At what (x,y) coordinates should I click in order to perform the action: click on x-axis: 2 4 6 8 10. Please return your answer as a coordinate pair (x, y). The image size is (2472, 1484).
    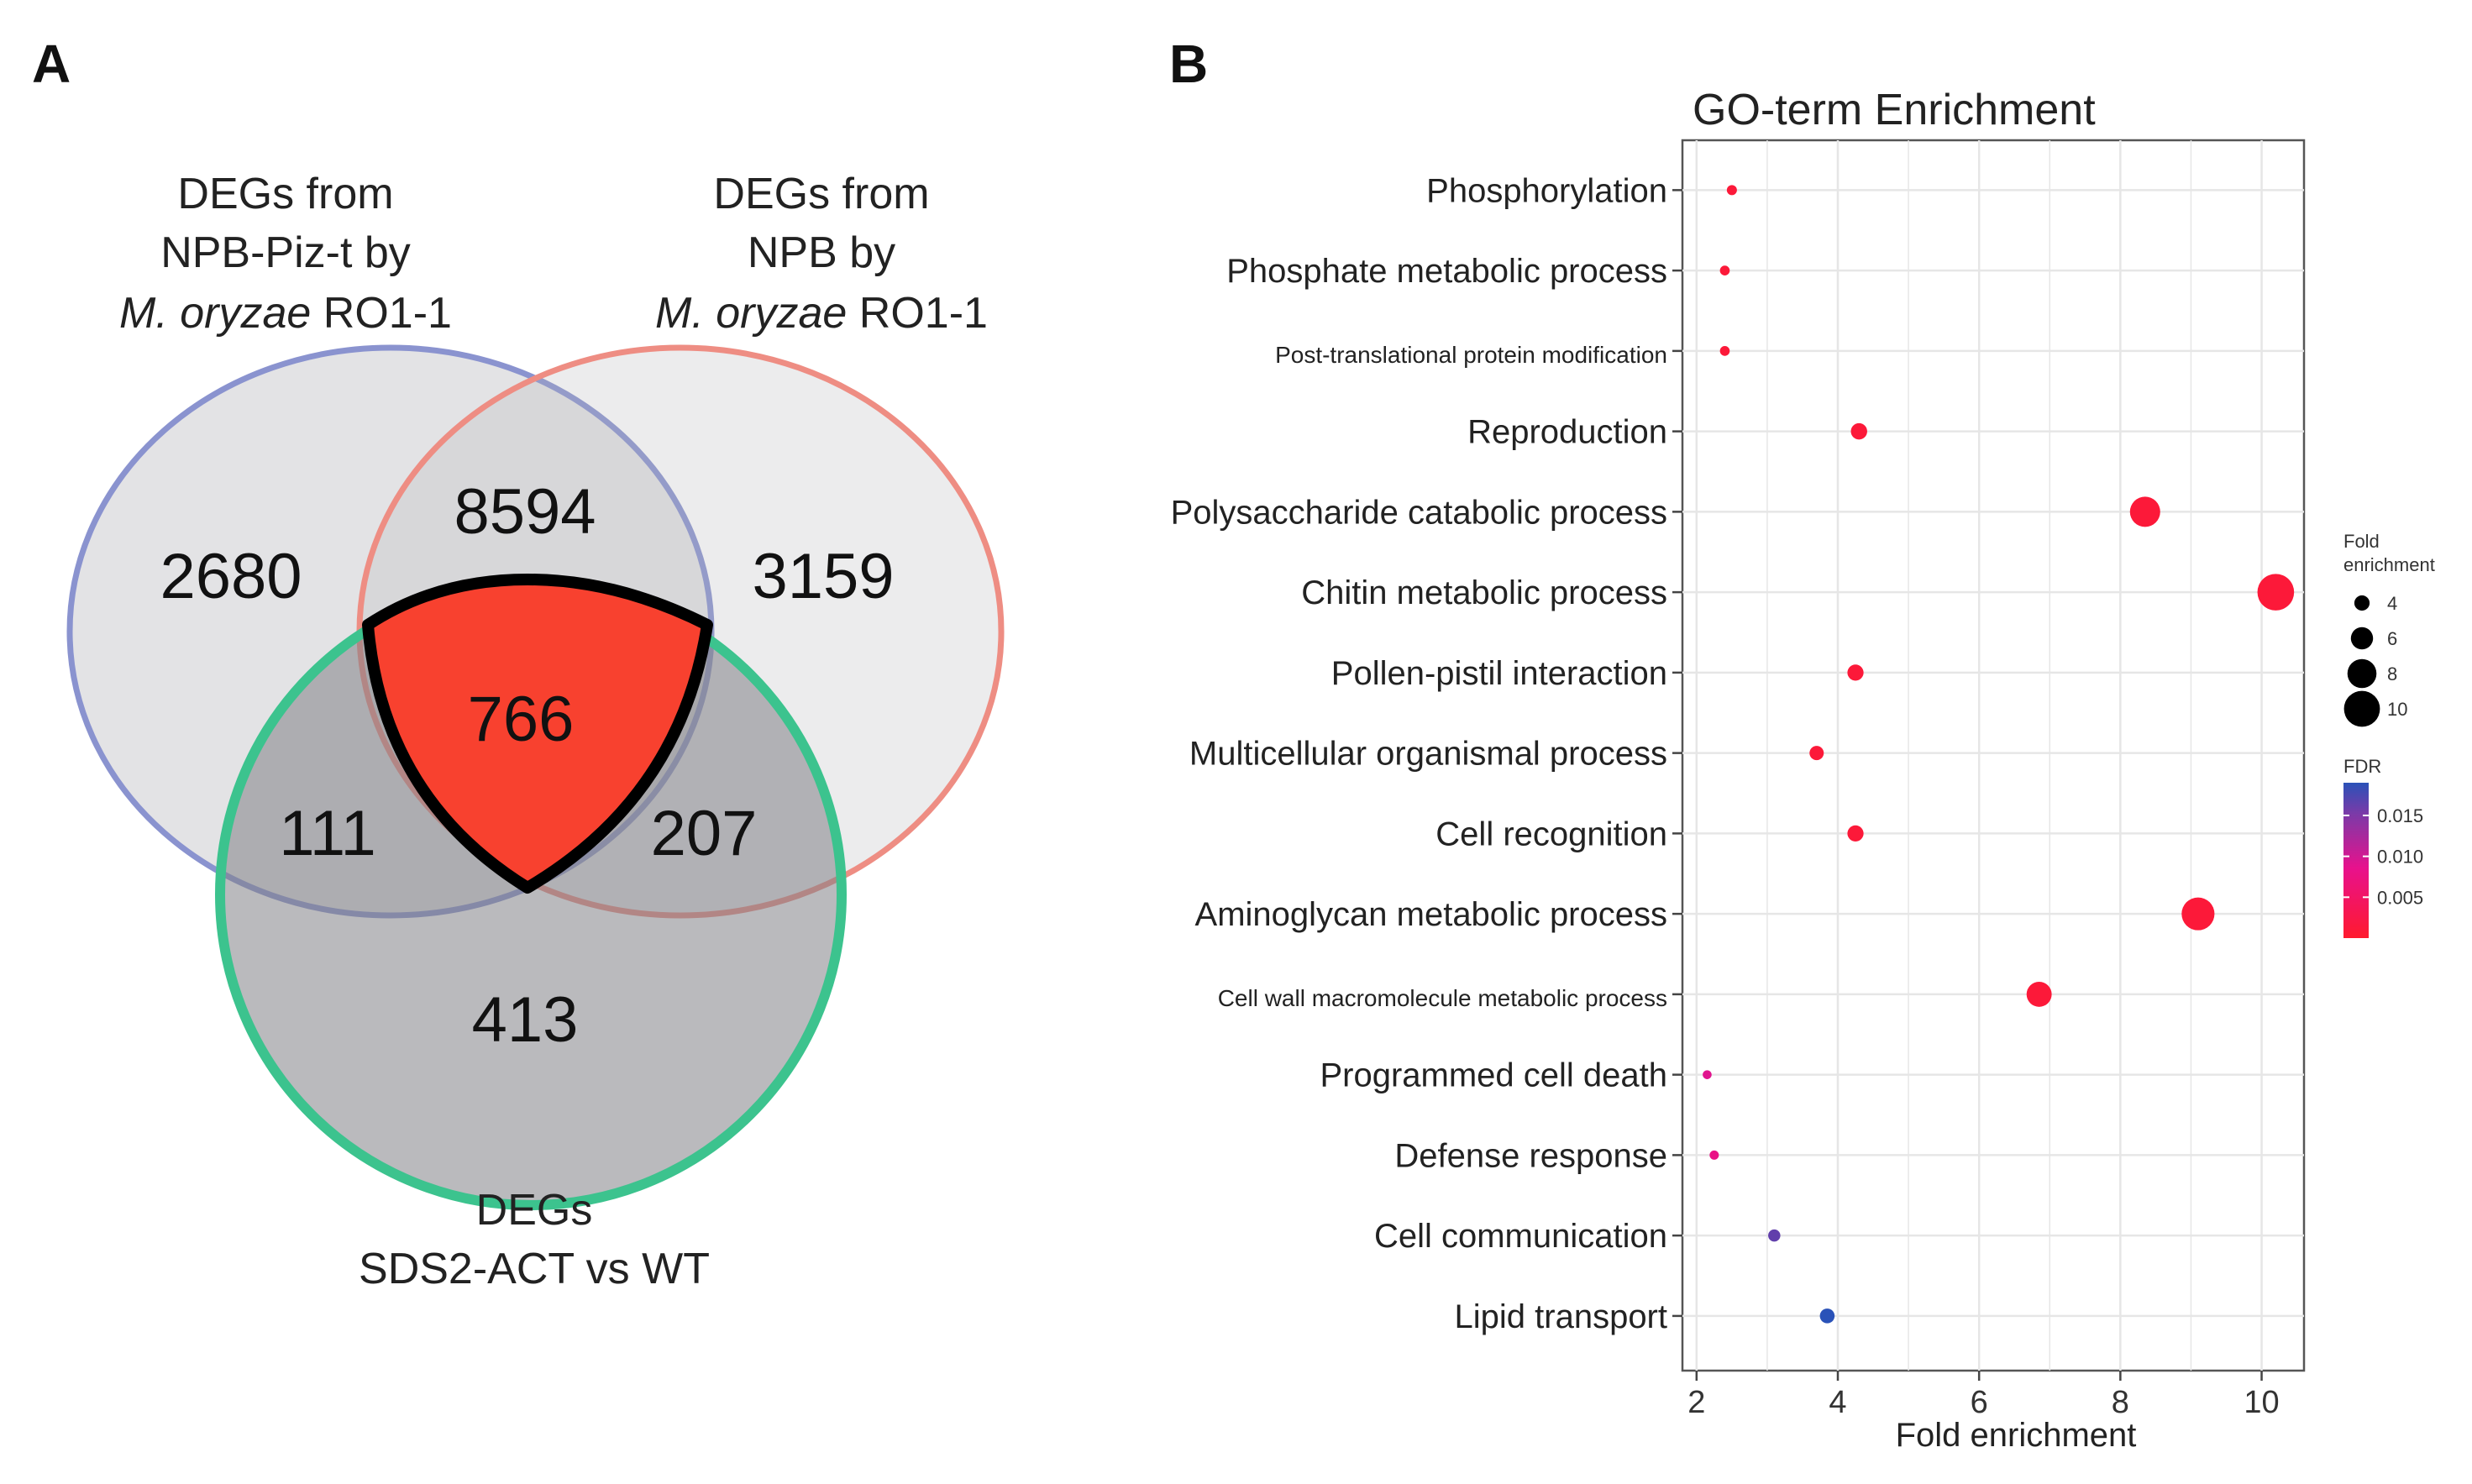
    Looking at the image, I should click on (1984, 1396).